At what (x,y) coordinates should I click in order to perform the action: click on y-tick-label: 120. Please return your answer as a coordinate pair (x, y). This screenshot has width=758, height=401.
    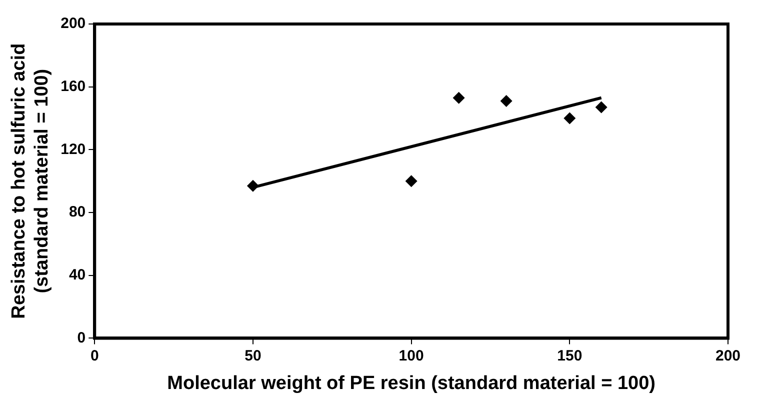
    Looking at the image, I should click on (73, 149).